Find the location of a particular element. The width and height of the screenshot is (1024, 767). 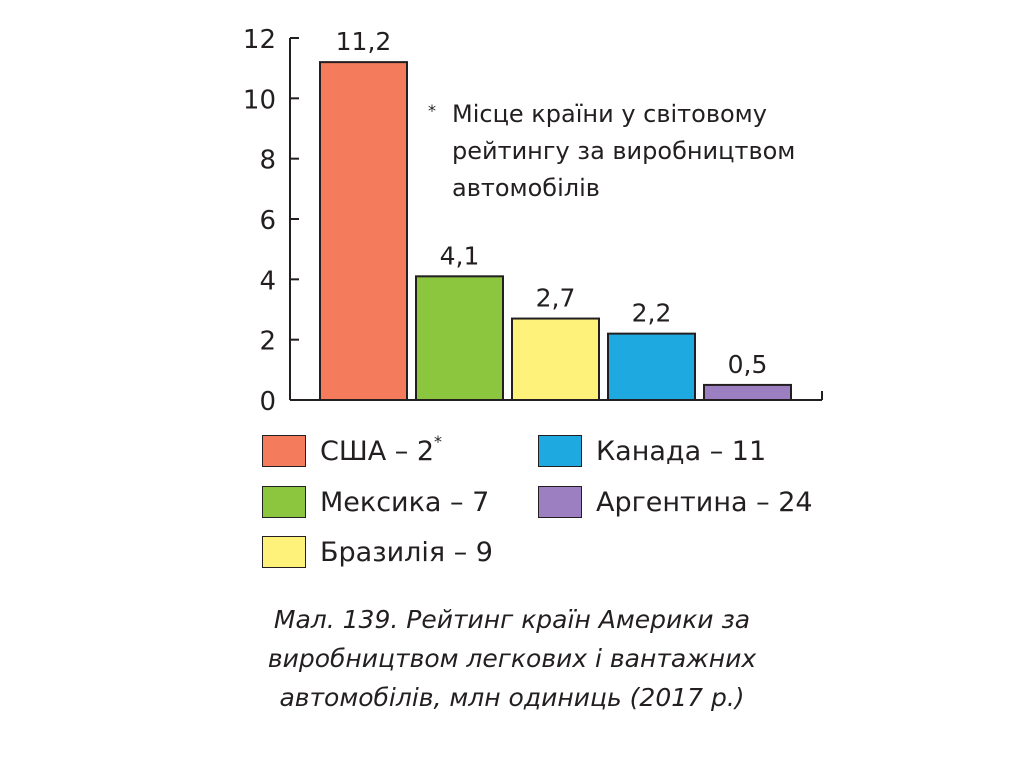

legend-item-mexico: Мексика – 7 is located at coordinates (375, 502).